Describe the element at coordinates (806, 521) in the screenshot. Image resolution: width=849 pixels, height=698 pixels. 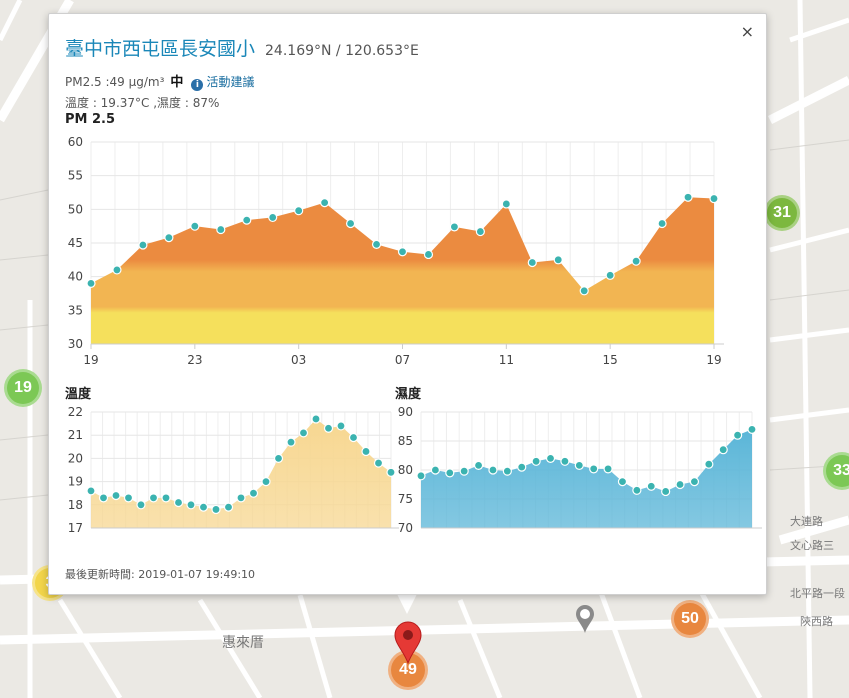
I see `street-label: 大連路` at that location.